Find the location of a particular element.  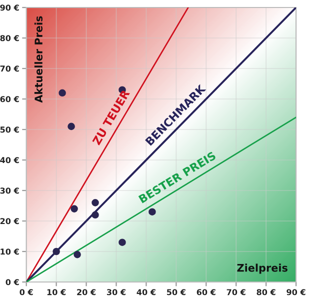

y-tick-label: 30 € is located at coordinates (9, 191).